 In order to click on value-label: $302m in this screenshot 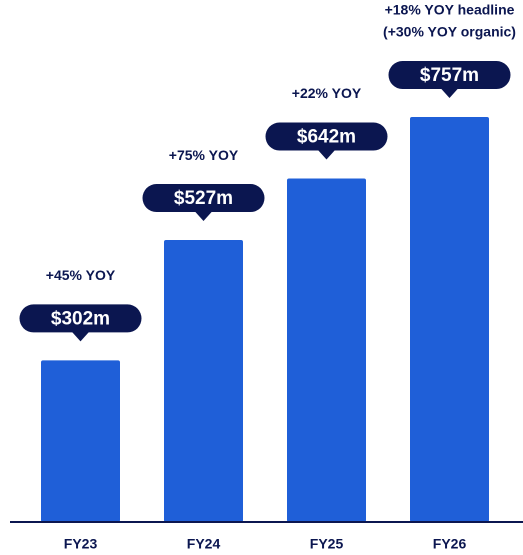, I will do `click(80, 318)`.